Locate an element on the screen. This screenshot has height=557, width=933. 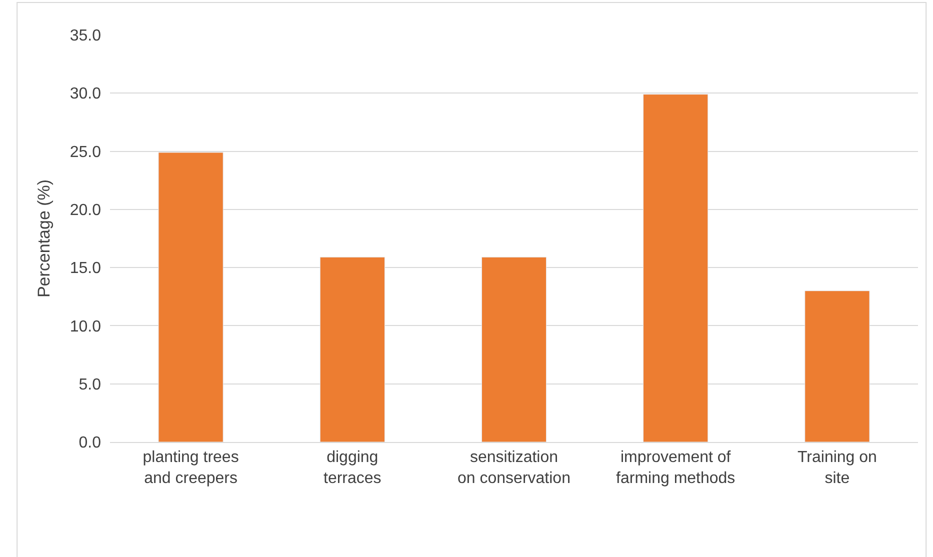
y-tick-label: 0.0 is located at coordinates (90, 443).